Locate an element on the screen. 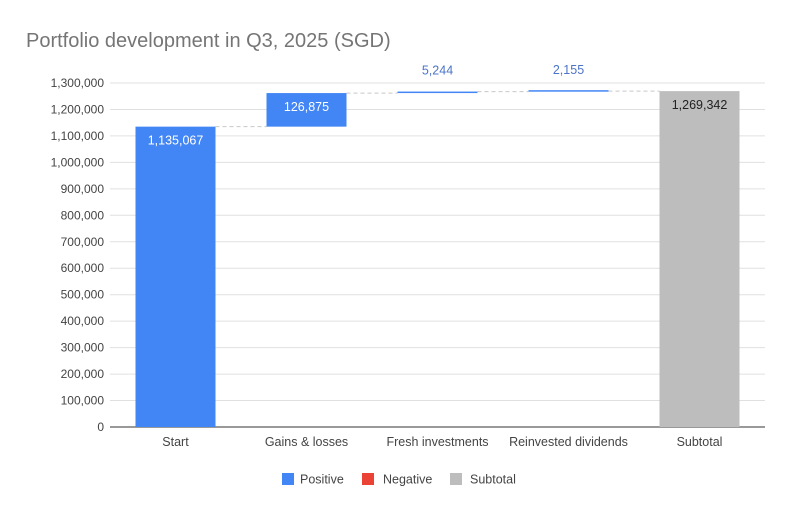  legend-label-subtotal: Subtotal is located at coordinates (493, 480).